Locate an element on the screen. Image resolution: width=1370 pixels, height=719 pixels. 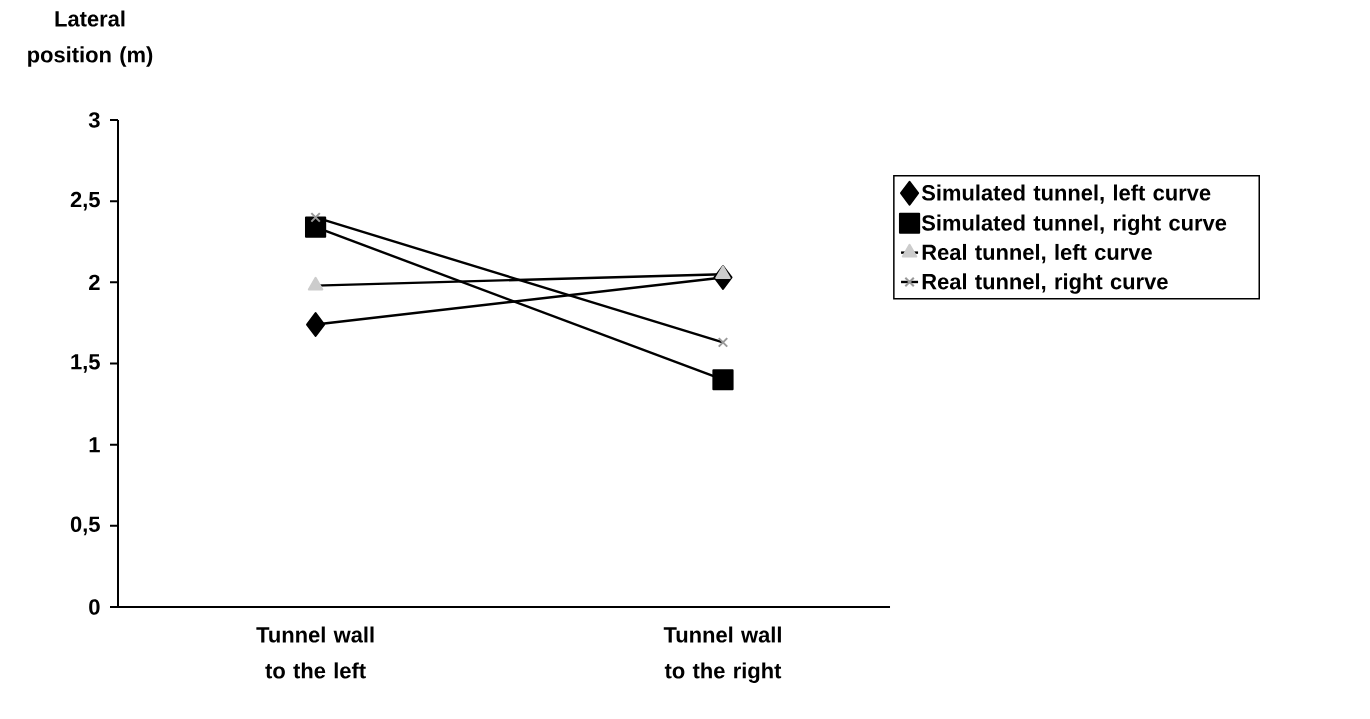
legend-label: Simulated tunnel, left curve is located at coordinates (1066, 194).